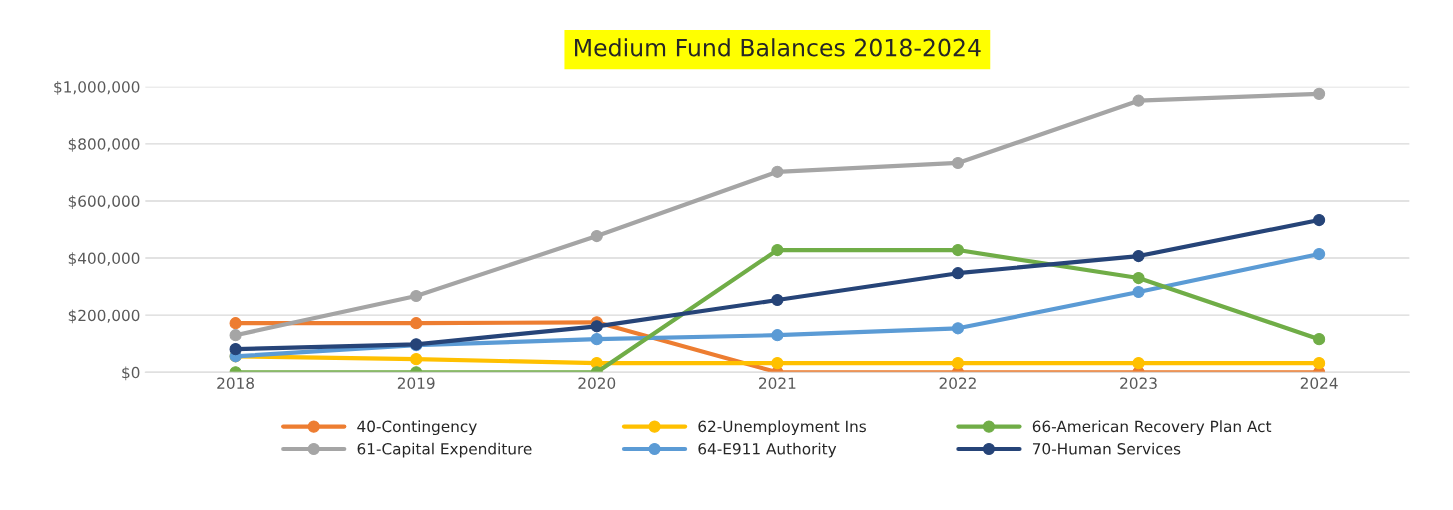 The width and height of the screenshot is (1453, 510). What do you see at coordinates (235, 383) in the screenshot?
I see `x-tick-label: 2018` at bounding box center [235, 383].